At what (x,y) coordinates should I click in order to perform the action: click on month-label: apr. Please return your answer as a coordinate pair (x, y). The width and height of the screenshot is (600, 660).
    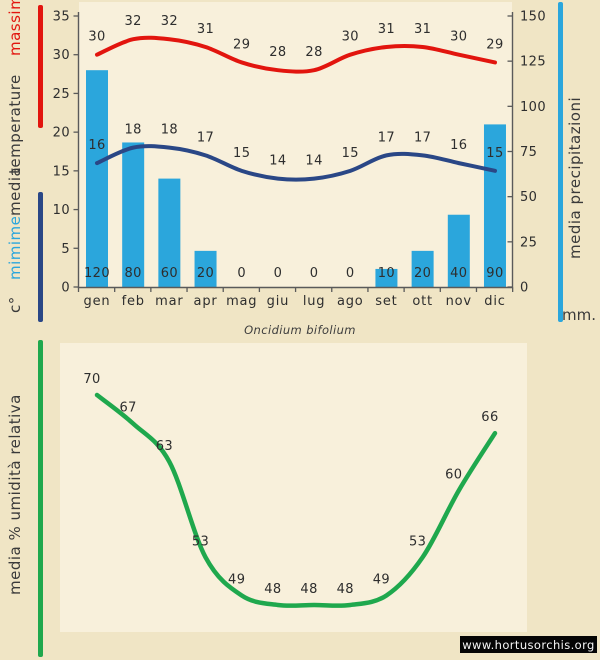
    Looking at the image, I should click on (206, 301).